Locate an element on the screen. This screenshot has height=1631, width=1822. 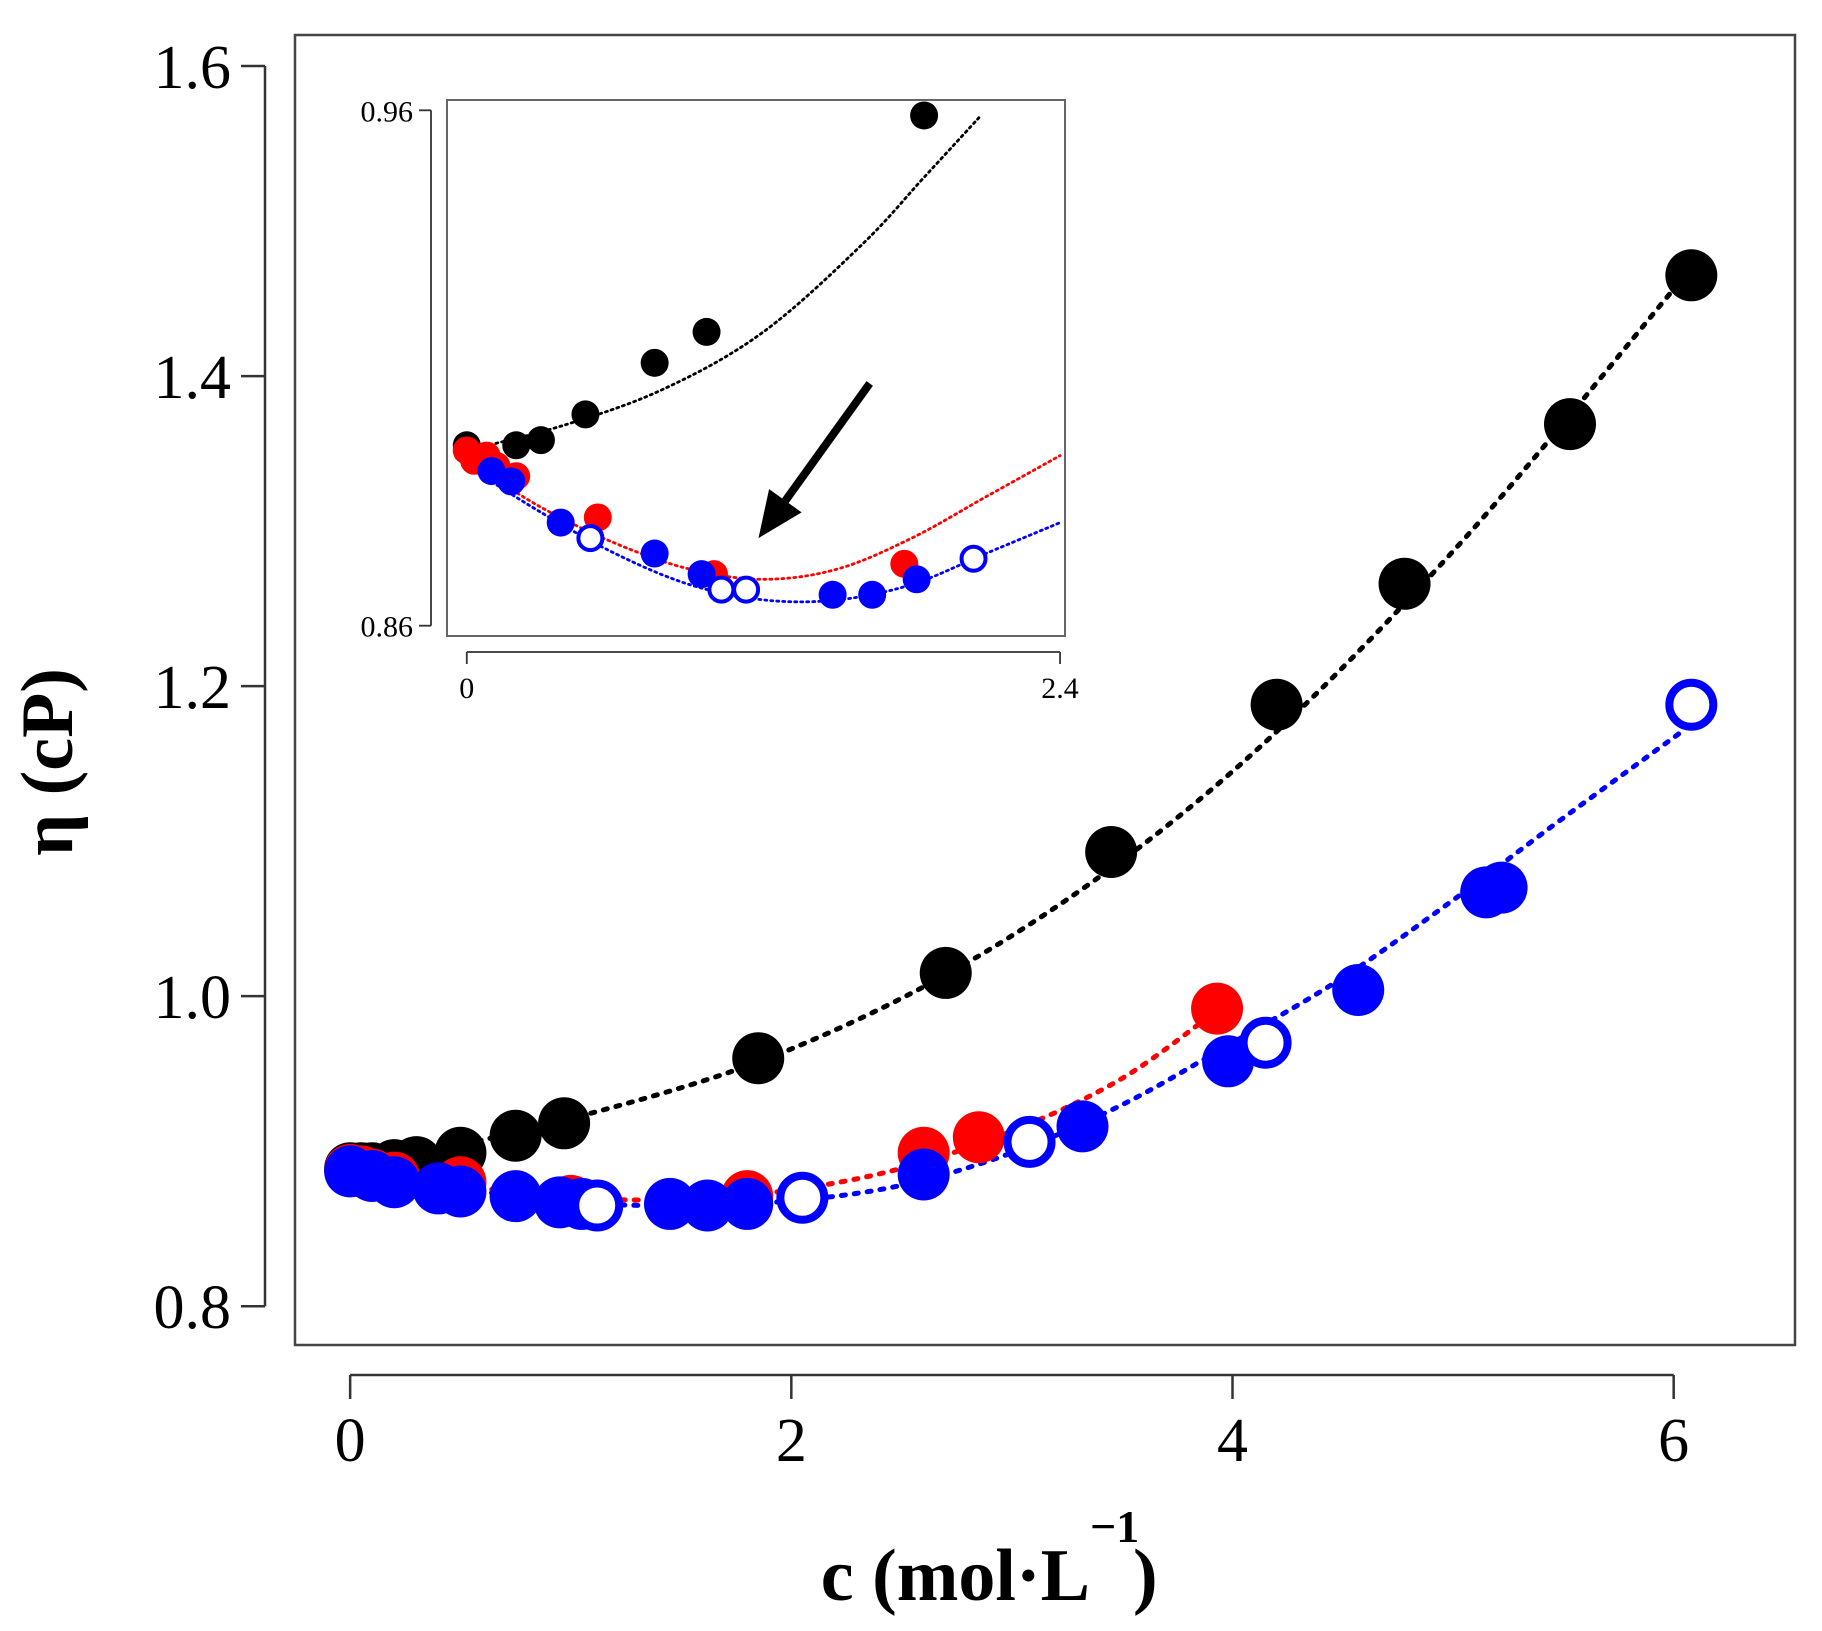
inset-x-tick-label: 0 is located at coordinates (466, 688).